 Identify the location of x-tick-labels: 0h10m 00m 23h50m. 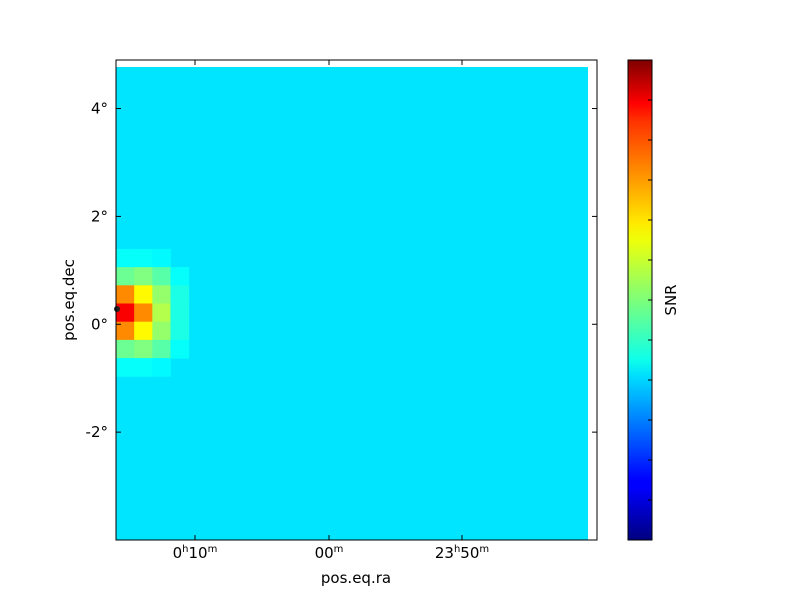
(331, 553).